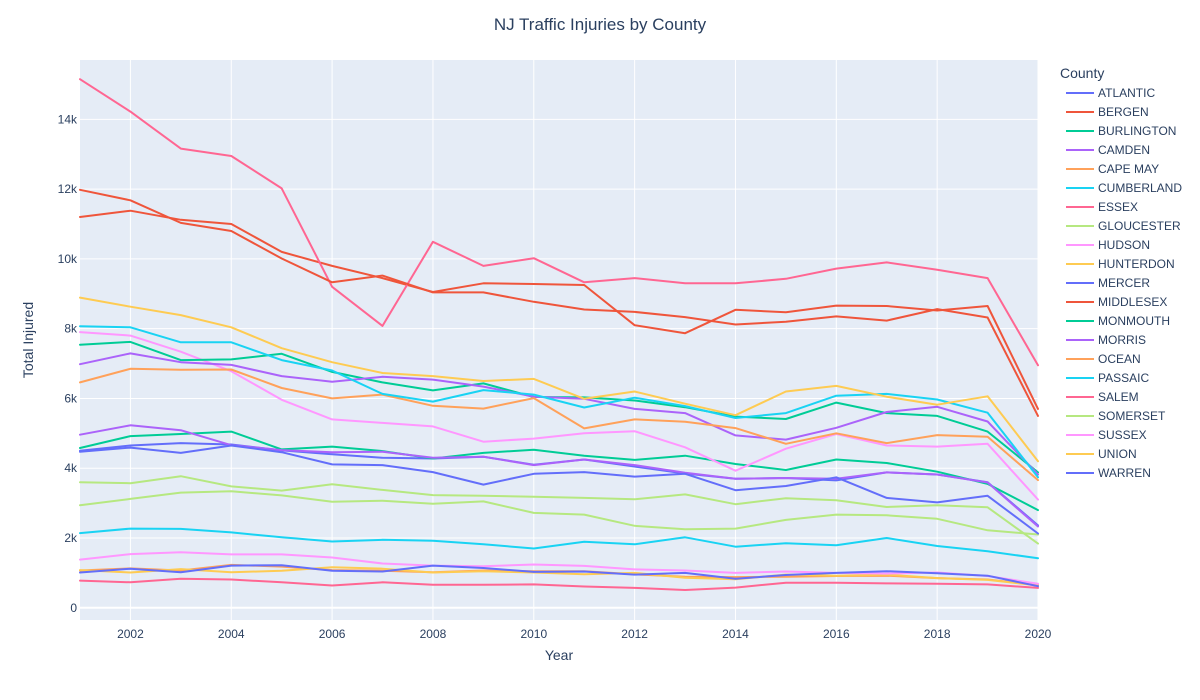 The height and width of the screenshot is (700, 1200). I want to click on series-line-somerset, so click(559, 510).